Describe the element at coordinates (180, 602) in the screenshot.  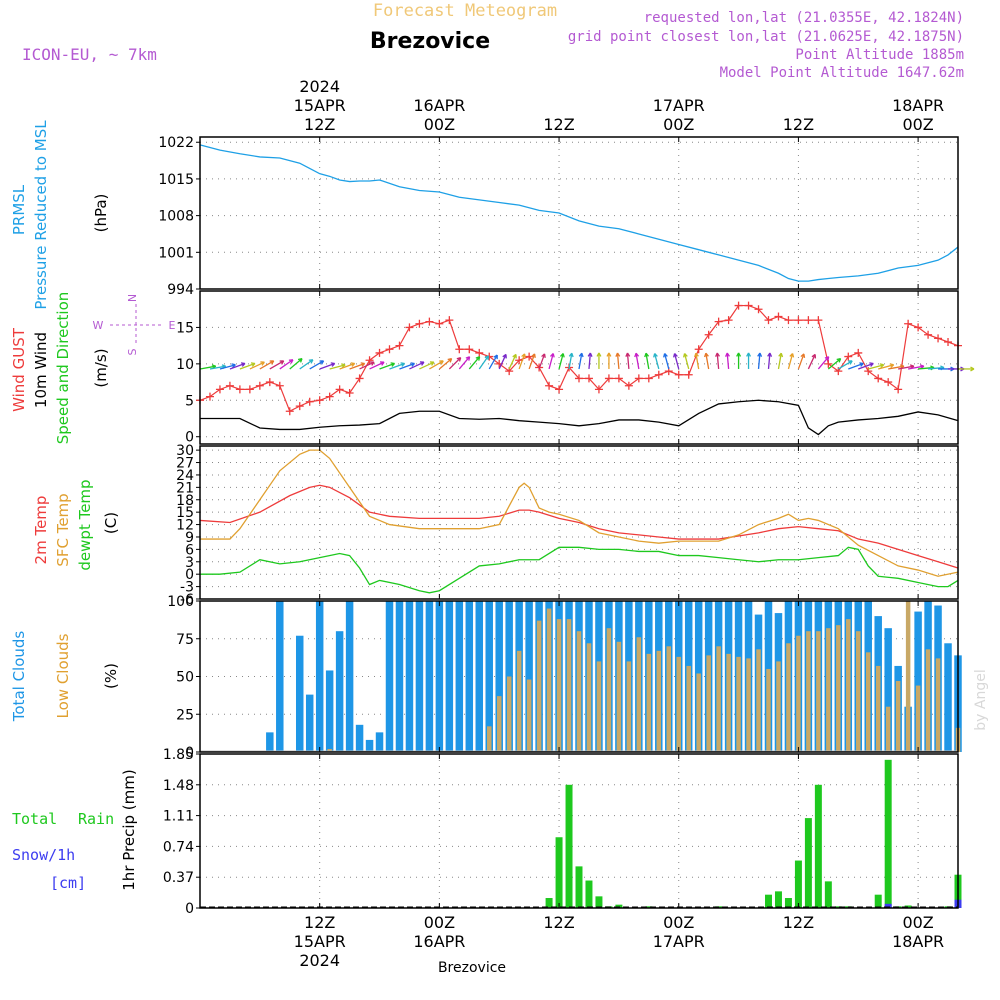
I see `y-tick-label: 100` at that location.